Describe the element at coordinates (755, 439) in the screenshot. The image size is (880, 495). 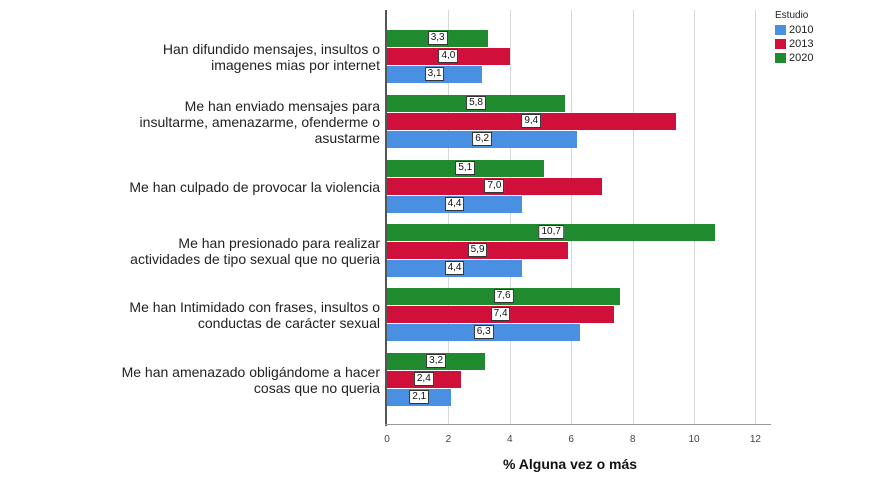
I see `x-tick-label: 12` at that location.